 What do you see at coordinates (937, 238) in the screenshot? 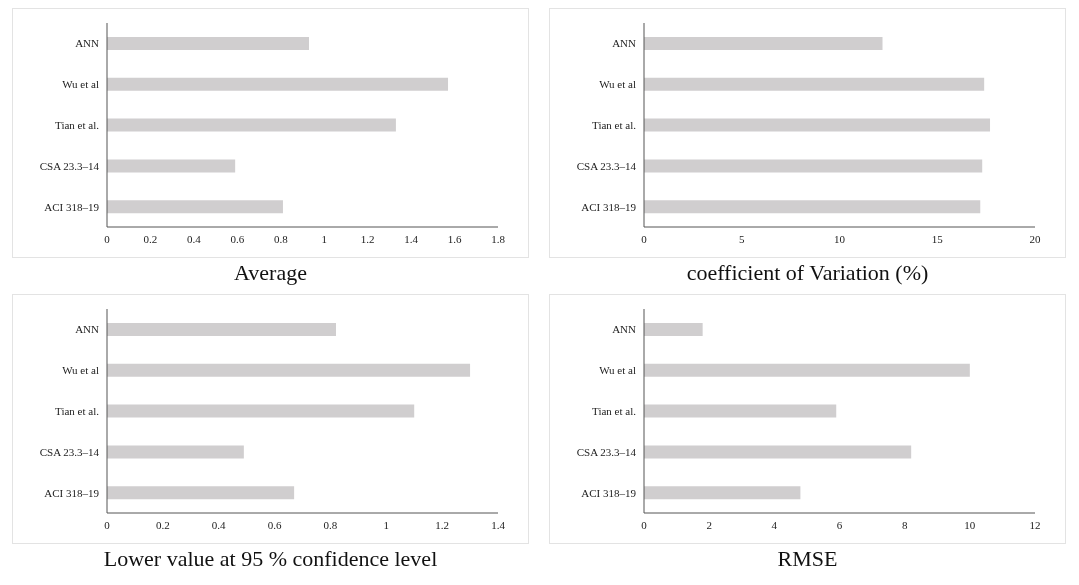
I see `x-tick-label: 15` at bounding box center [937, 238].